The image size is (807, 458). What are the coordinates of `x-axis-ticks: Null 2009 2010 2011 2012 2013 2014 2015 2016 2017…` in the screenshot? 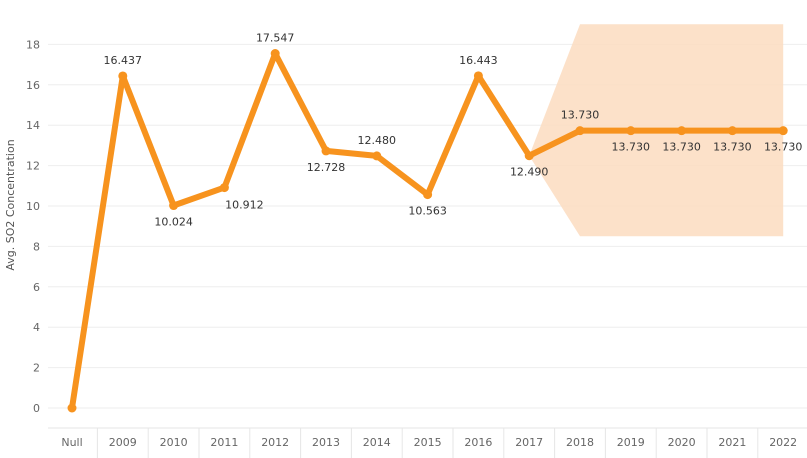 It's located at (427, 442).